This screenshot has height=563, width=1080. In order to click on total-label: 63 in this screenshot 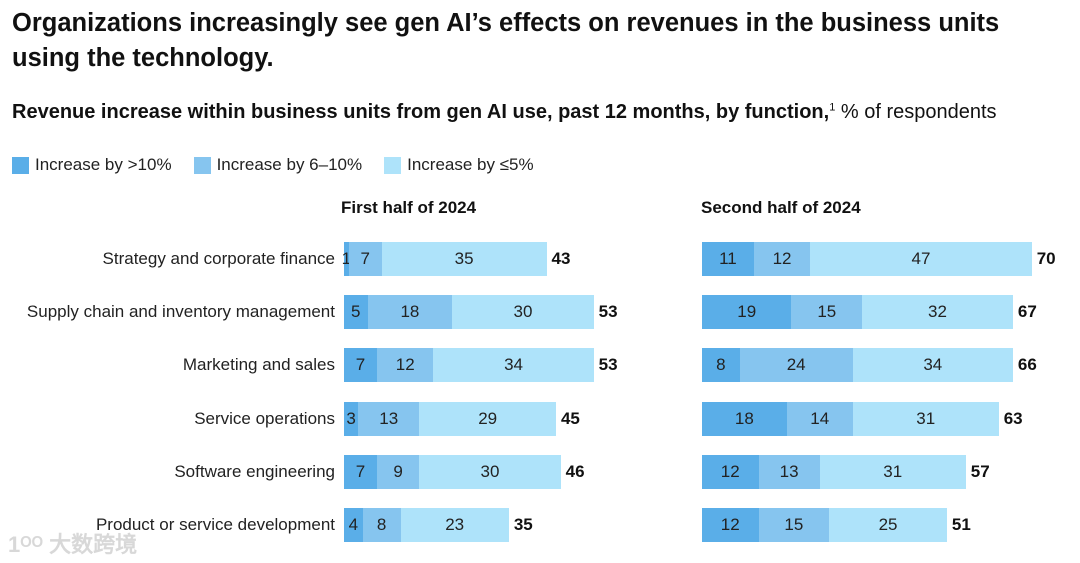, I will do `click(1013, 418)`.